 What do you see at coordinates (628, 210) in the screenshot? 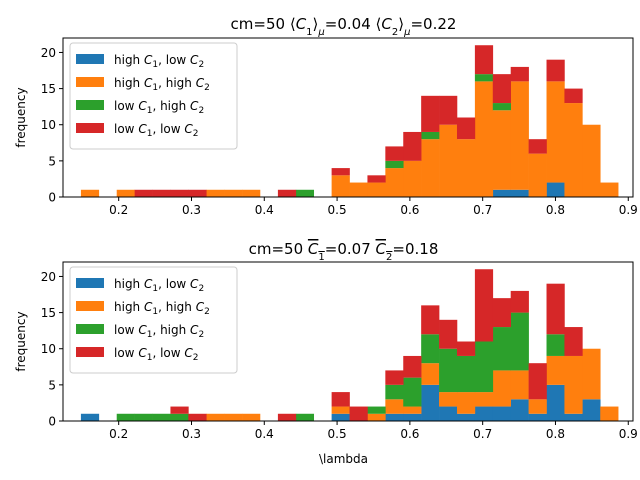
I see `top-xtick-label: 0.9` at bounding box center [628, 210].